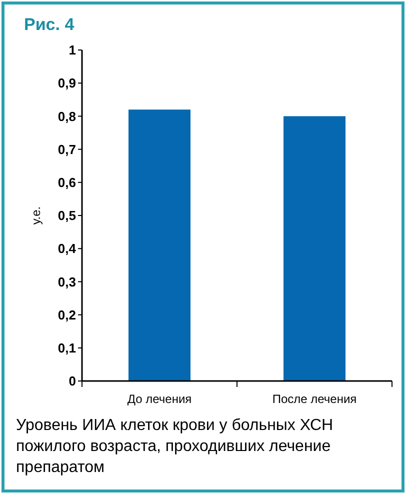 This screenshot has height=494, width=406. What do you see at coordinates (67, 248) in the screenshot?
I see `y-tick-label: 0,4` at bounding box center [67, 248].